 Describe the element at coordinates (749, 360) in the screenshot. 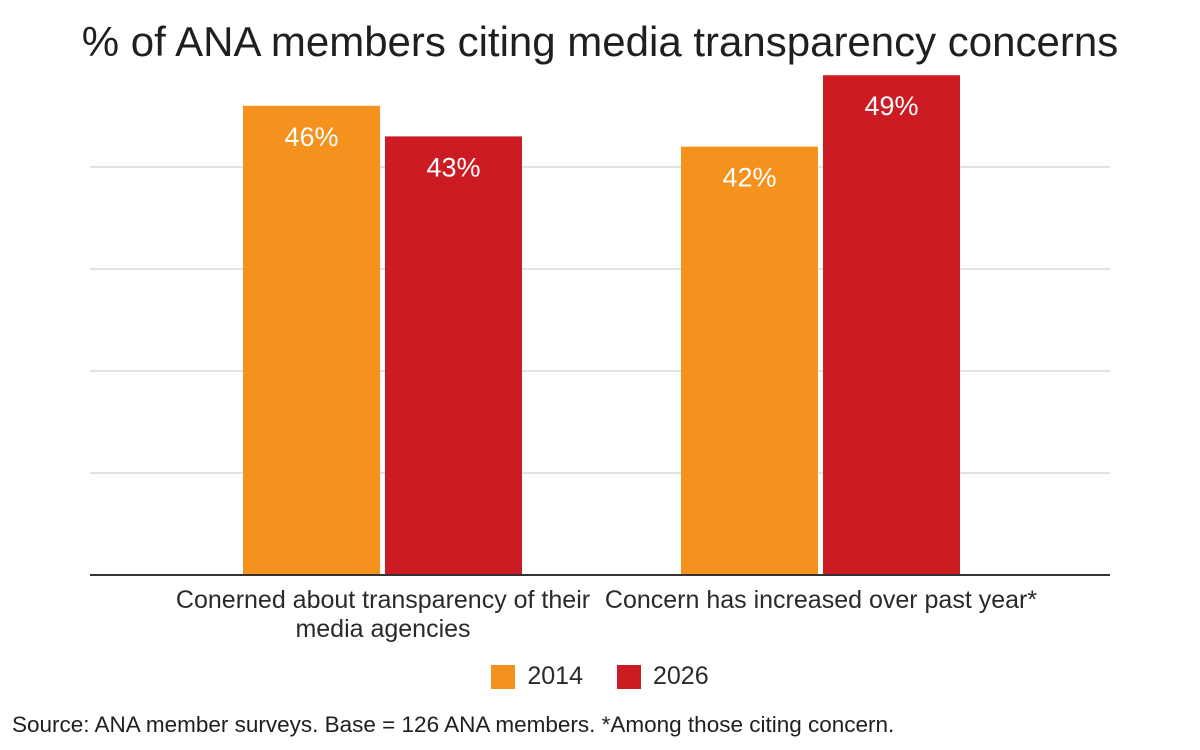

I see `bar-2014-cat2` at that location.